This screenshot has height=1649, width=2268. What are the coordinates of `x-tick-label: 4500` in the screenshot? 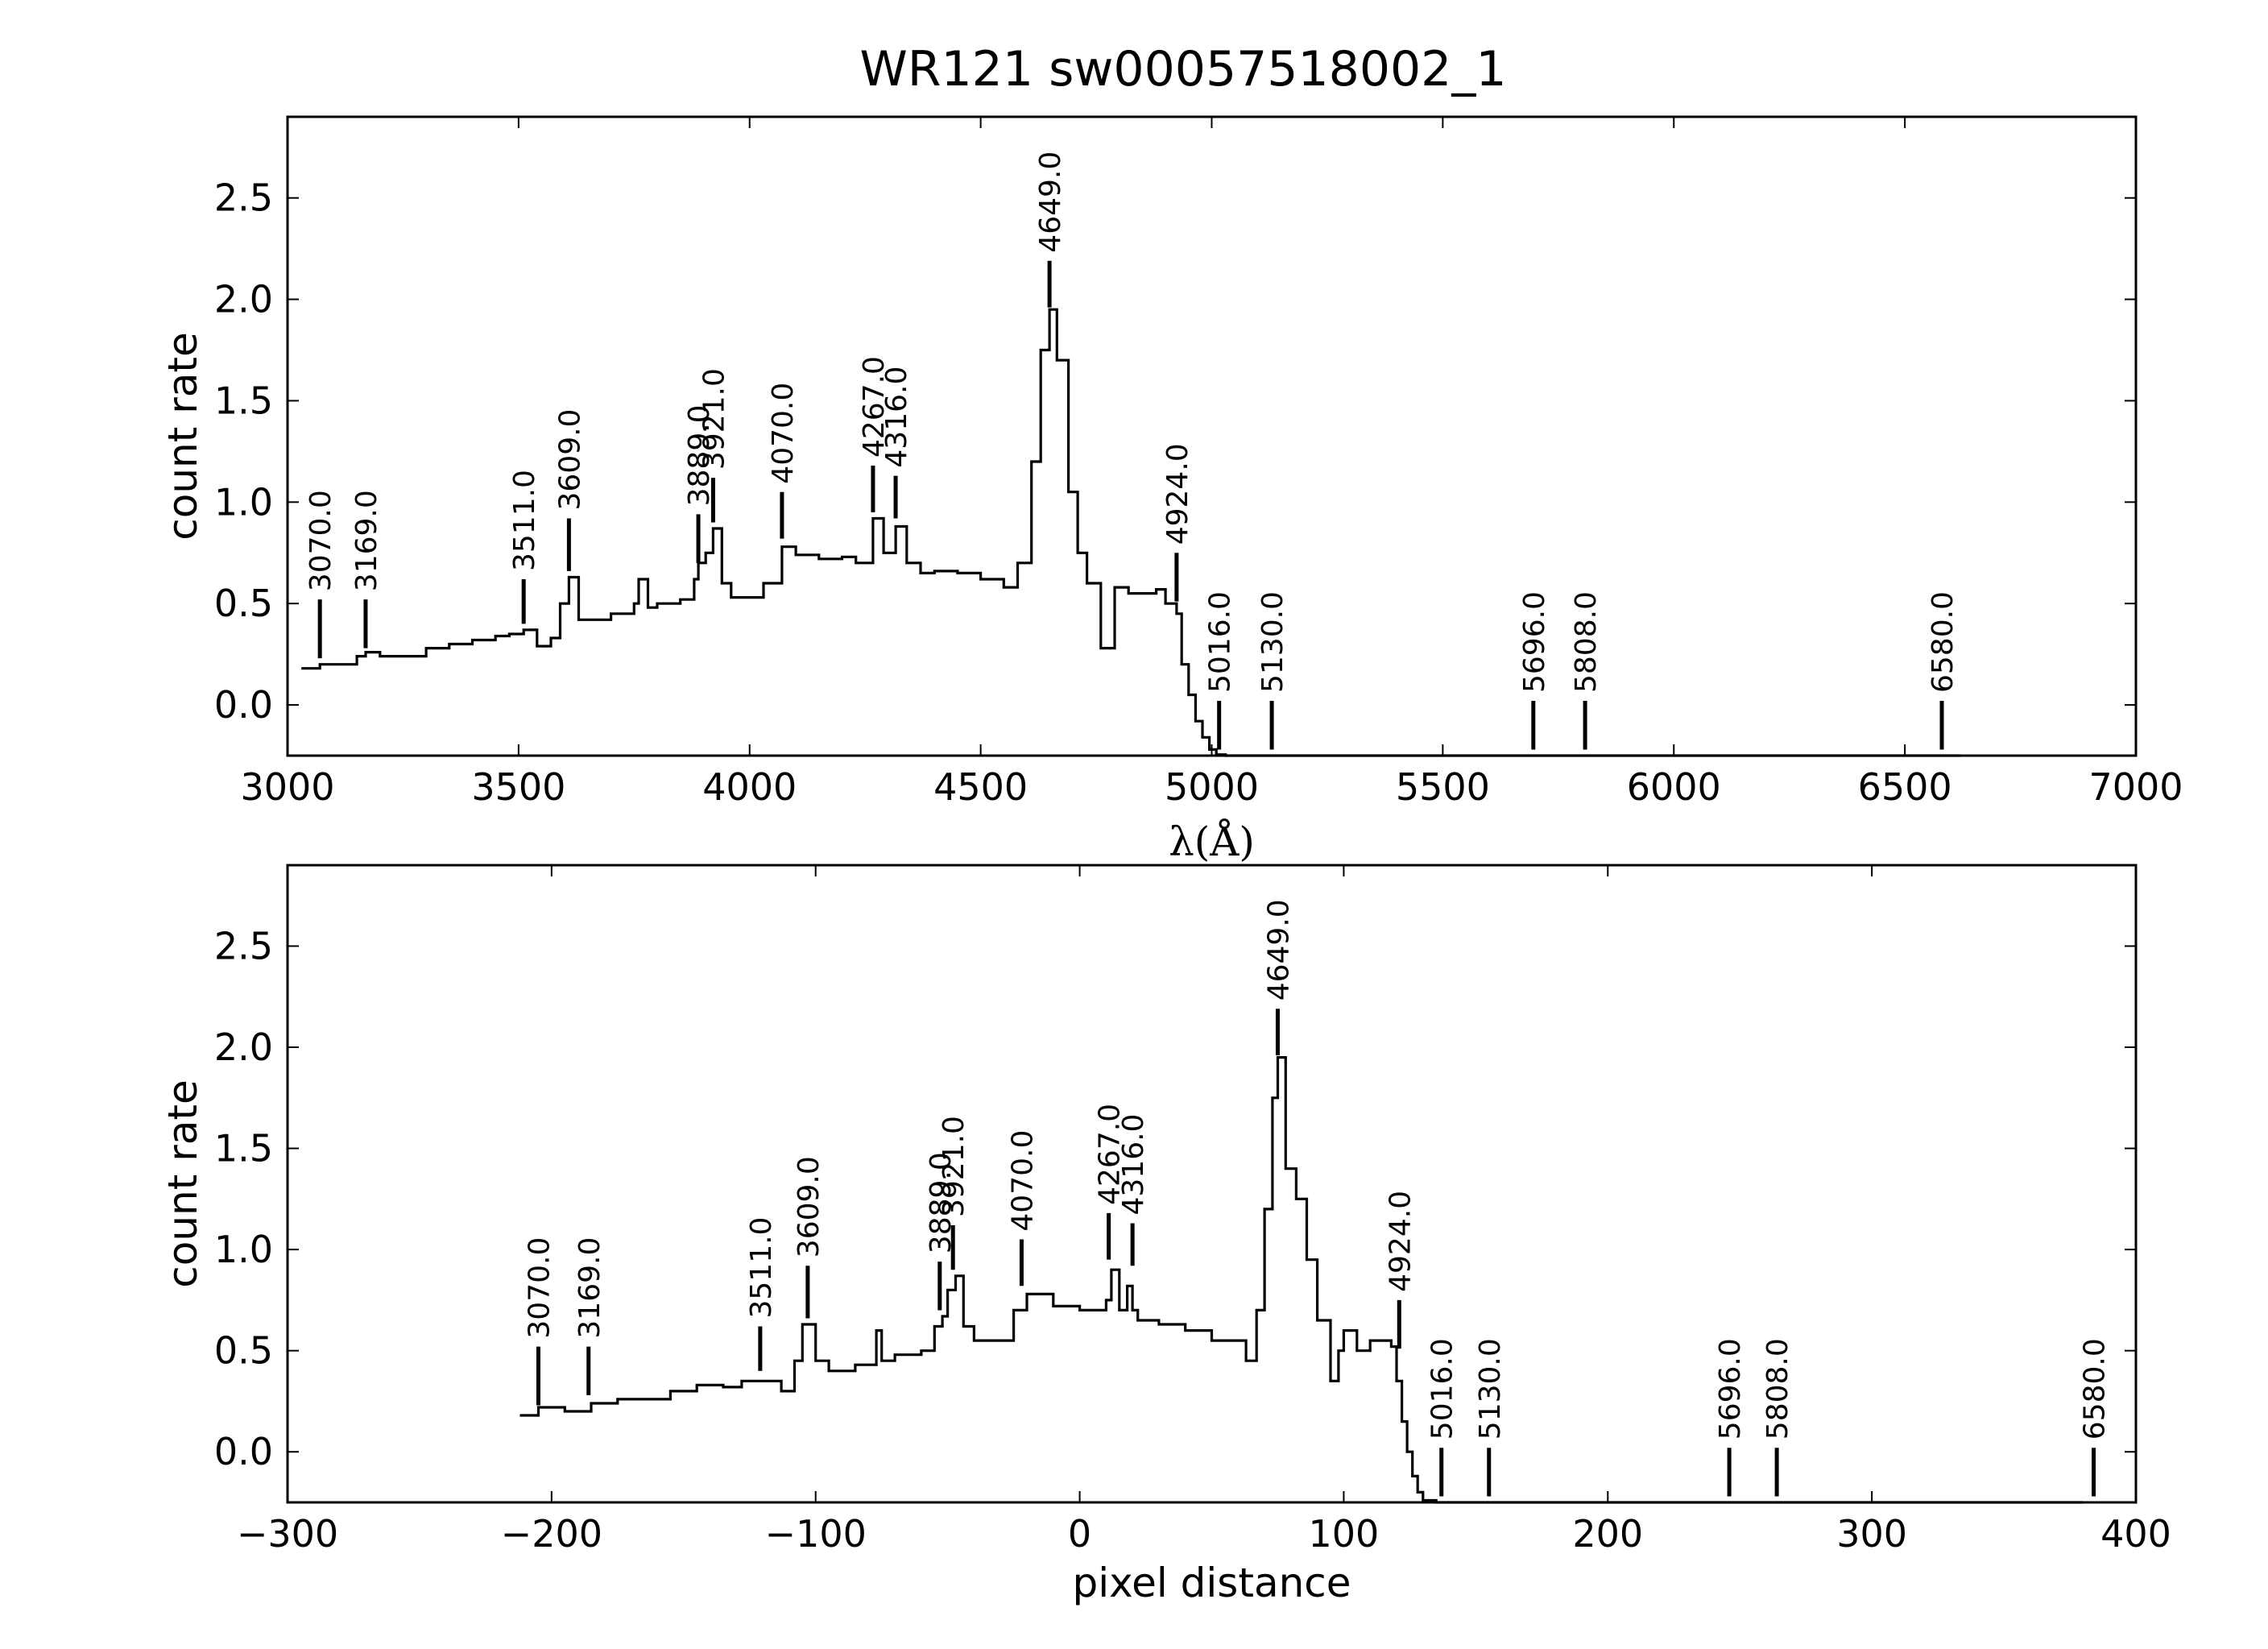 It's located at (980, 787).